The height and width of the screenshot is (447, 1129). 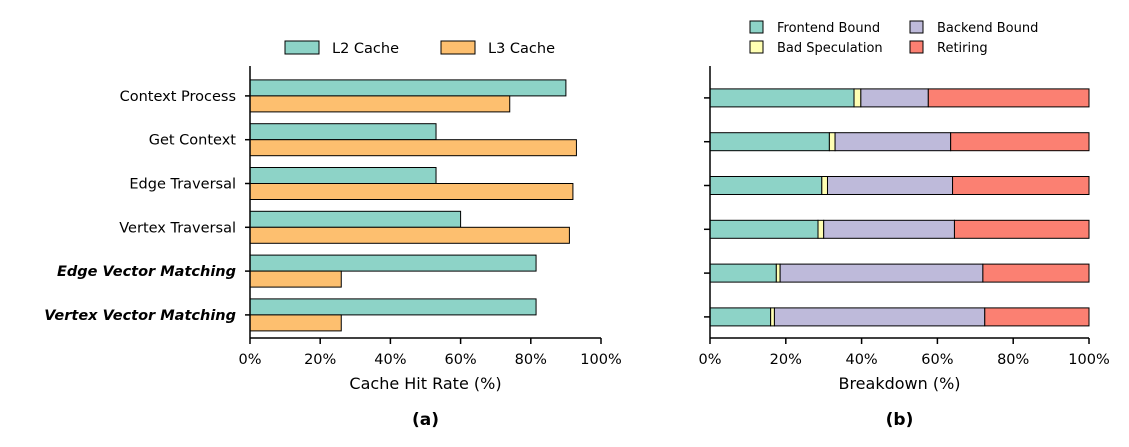 I want to click on legend-label-0: Frontend Bound, so click(x=828, y=28).